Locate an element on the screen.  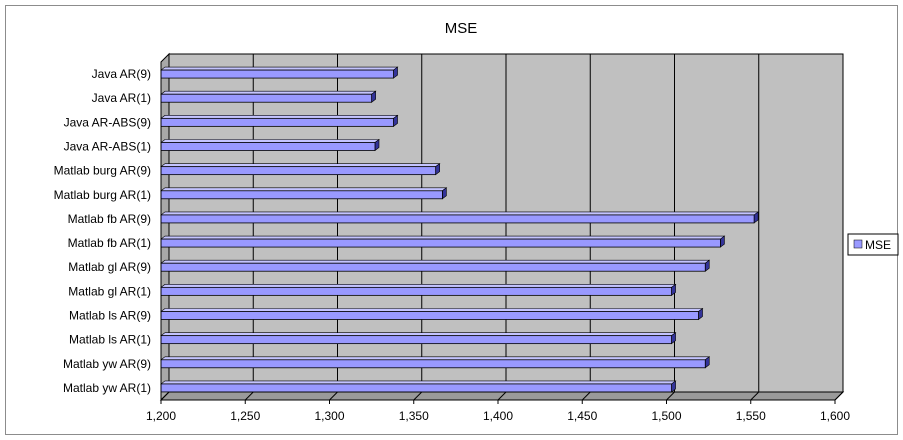
category-label: Matlab gl AR(1) is located at coordinates (109, 291).